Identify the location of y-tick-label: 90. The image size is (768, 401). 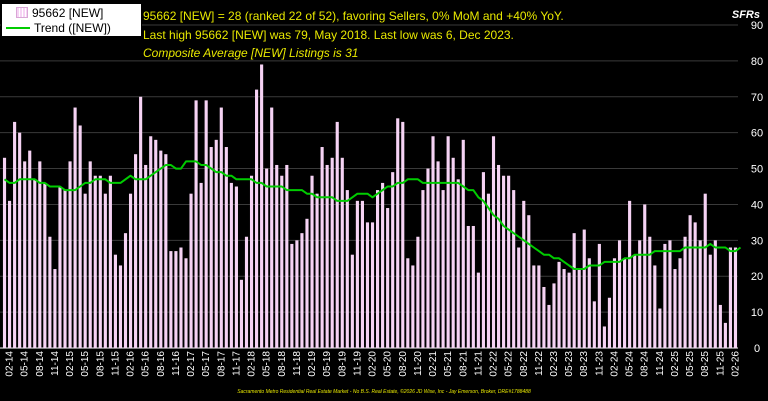
(757, 26).